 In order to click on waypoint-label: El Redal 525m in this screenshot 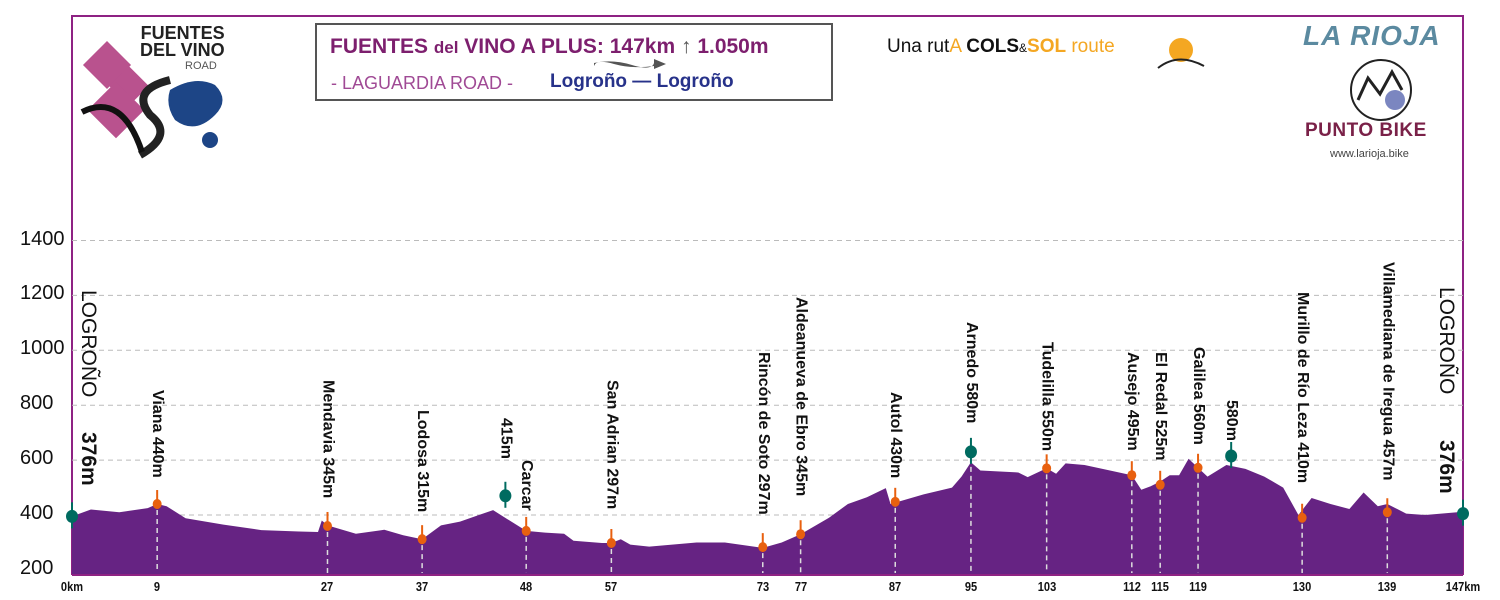, I will do `click(1161, 406)`.